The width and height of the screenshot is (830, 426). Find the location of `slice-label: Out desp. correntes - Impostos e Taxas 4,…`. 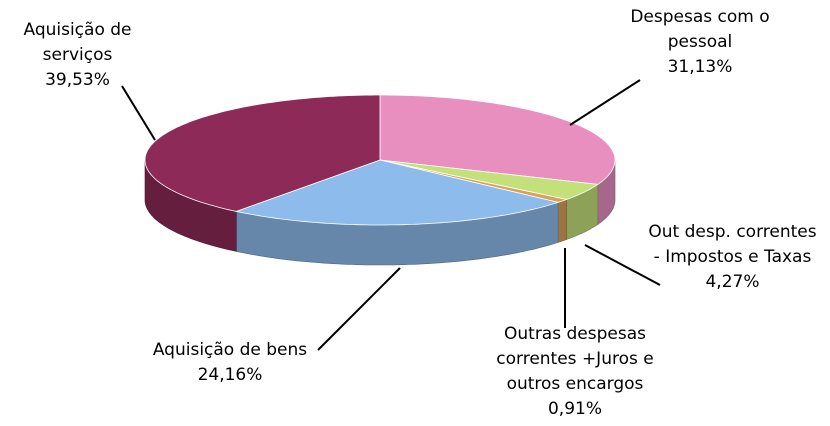

slice-label: Out desp. correntes - Impostos e Taxas 4,… is located at coordinates (732, 257).